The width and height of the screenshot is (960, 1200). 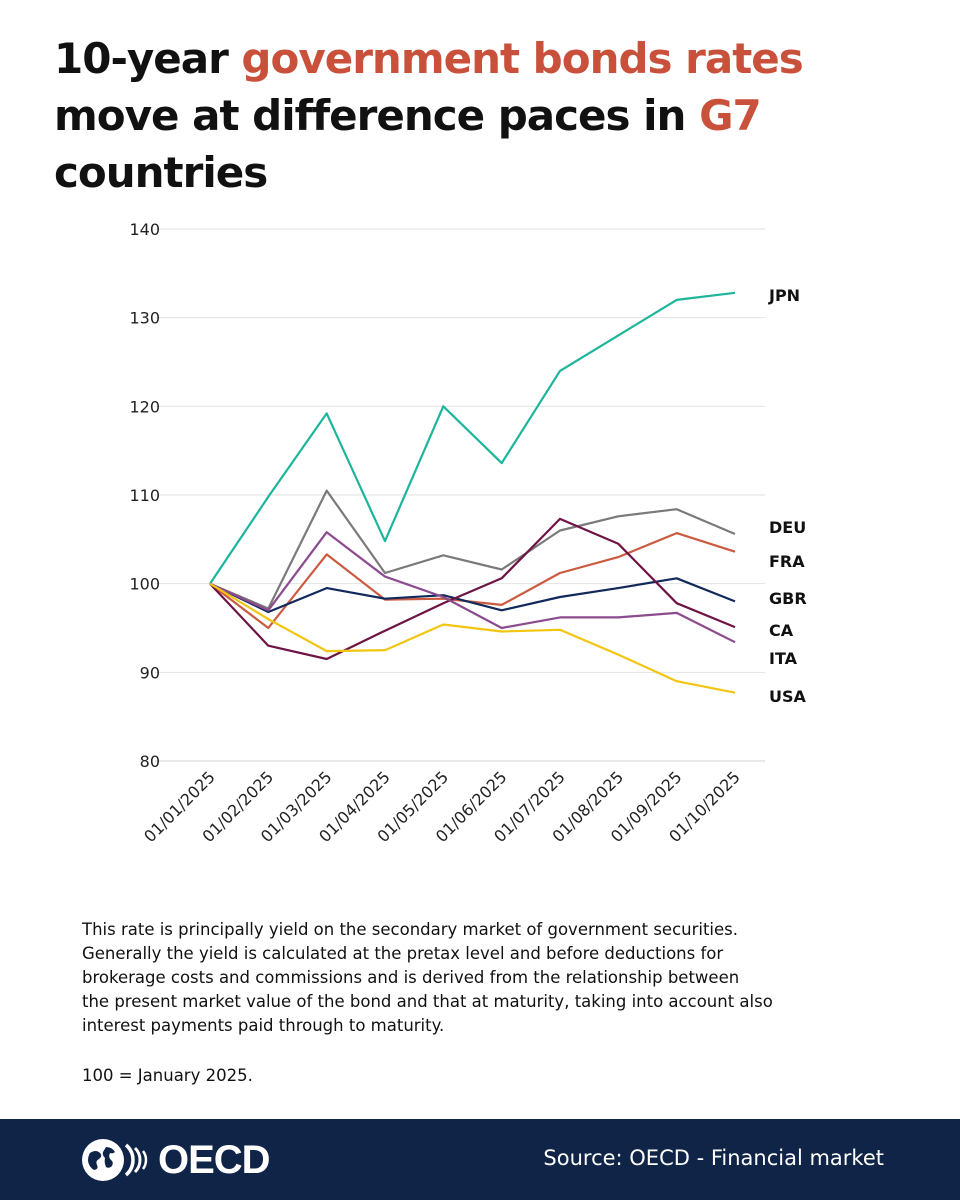 I want to click on series-label-fra: FRA, so click(x=787, y=561).